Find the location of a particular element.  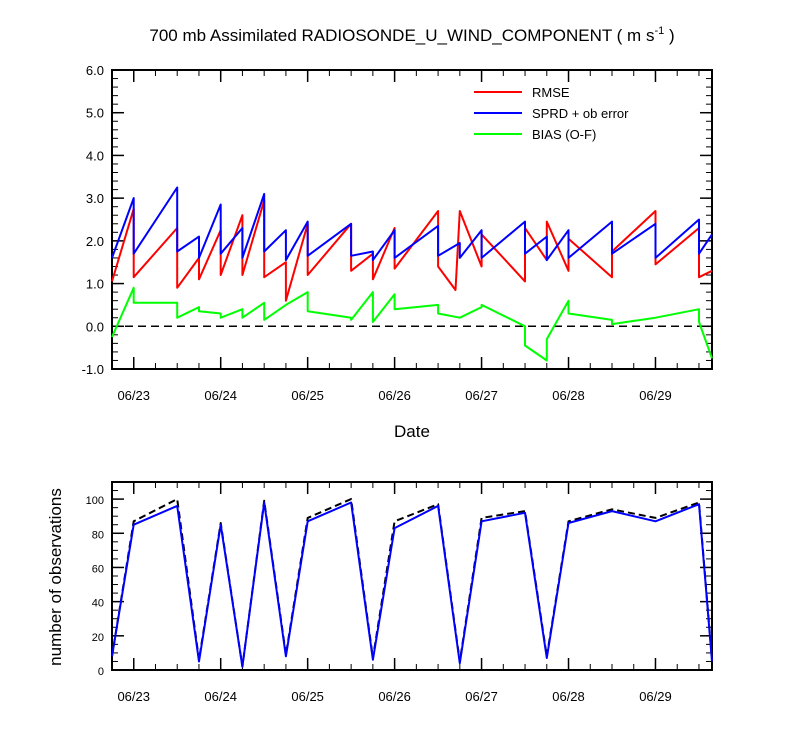

y-tick-label: 60 is located at coordinates (98, 569).